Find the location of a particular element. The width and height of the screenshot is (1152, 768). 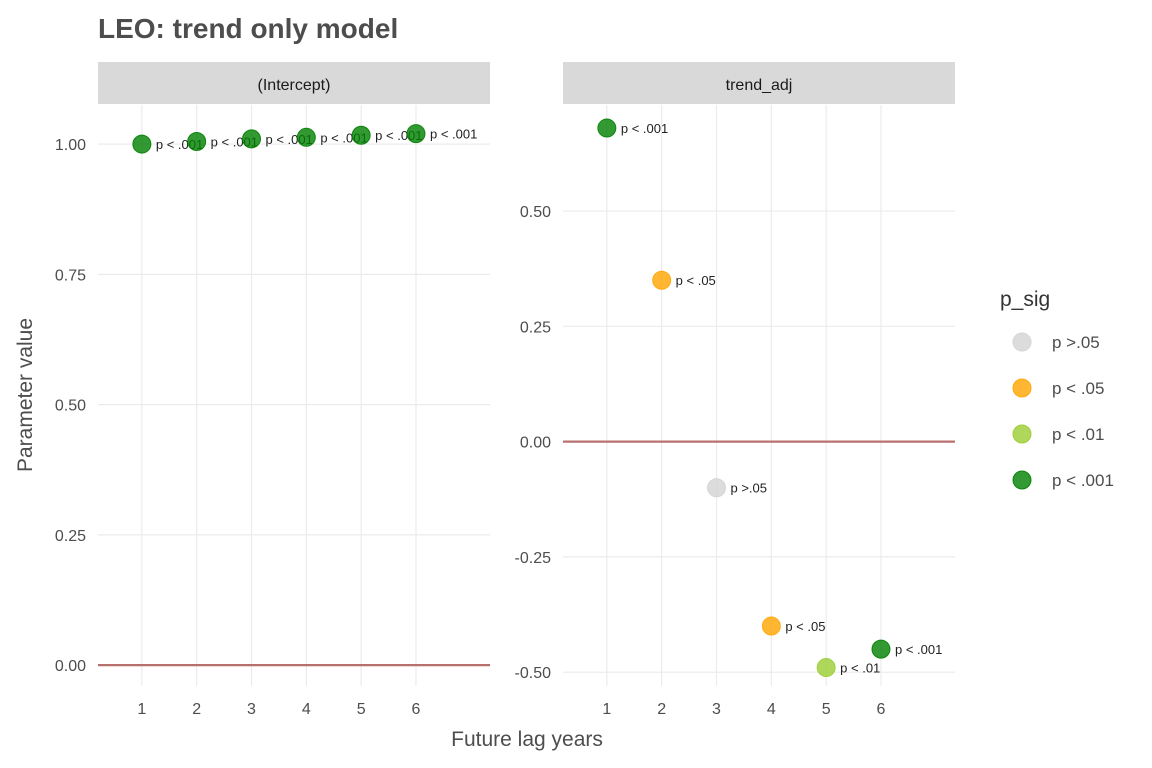

x-axis-title: Future lag years is located at coordinates (527, 739).